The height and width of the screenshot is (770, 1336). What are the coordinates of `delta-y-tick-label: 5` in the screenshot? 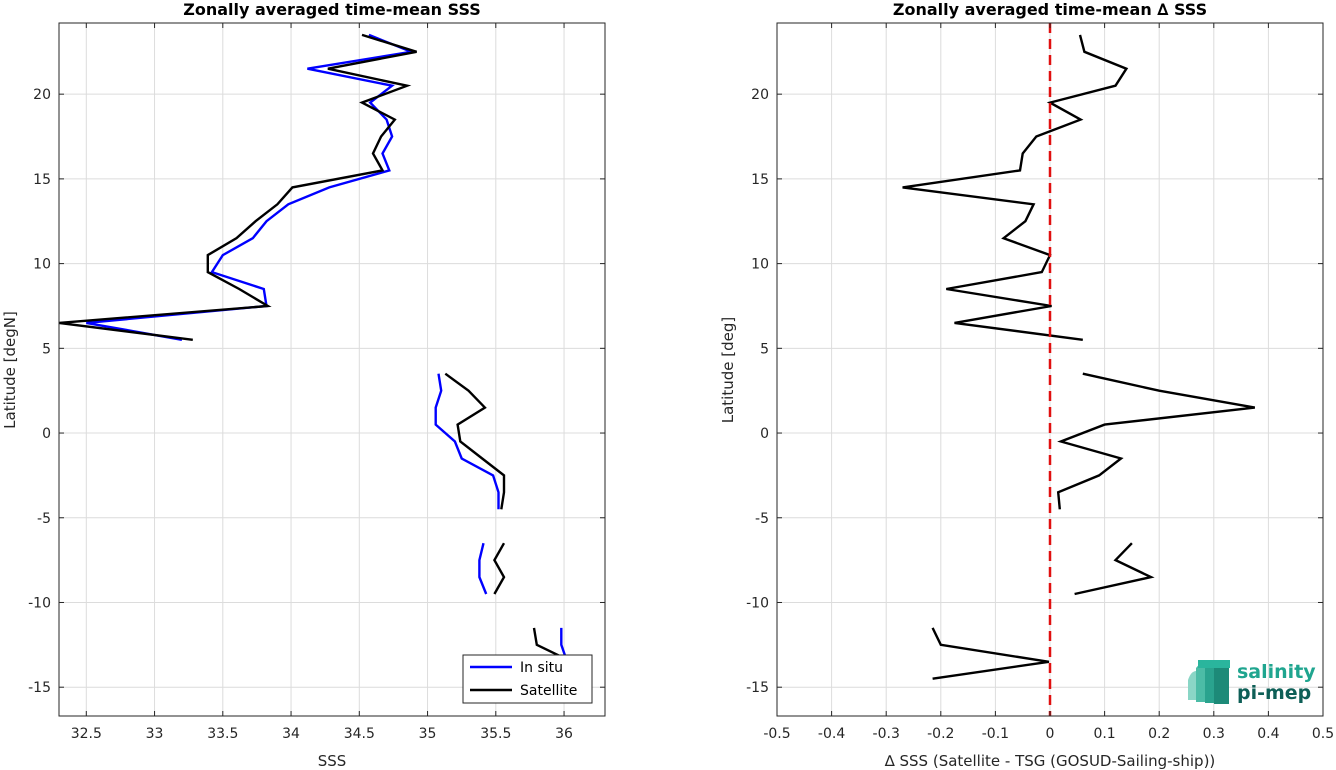 It's located at (764, 349).